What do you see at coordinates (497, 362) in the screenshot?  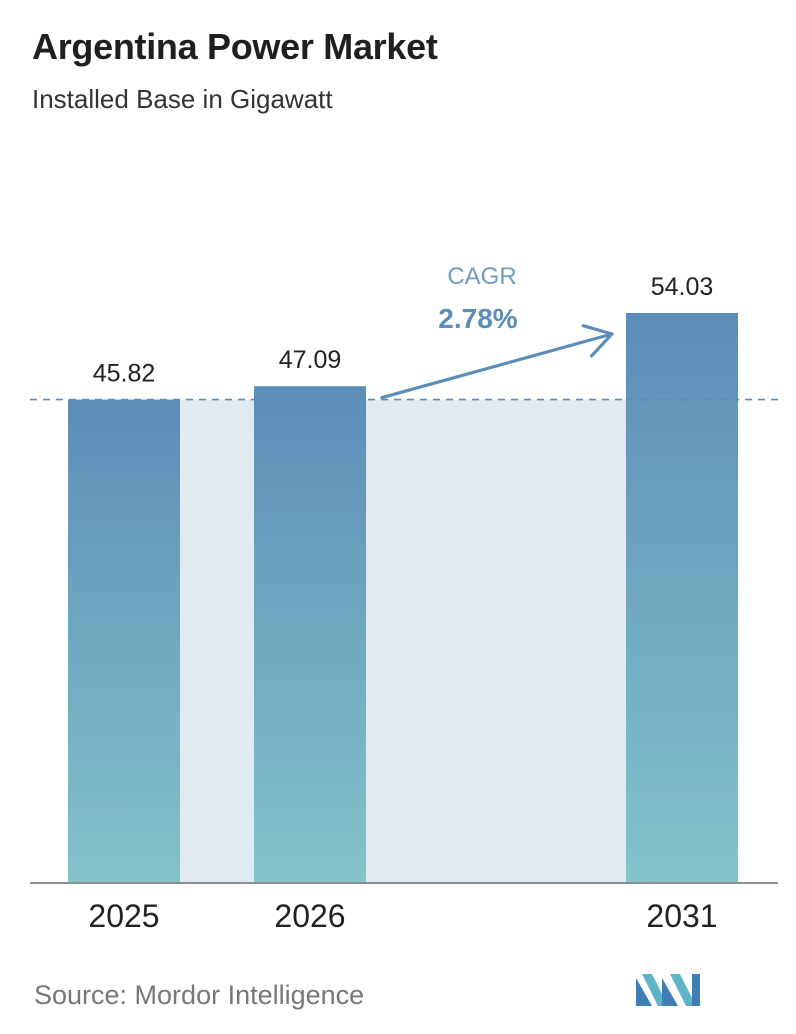 I see `cagr-arrow` at bounding box center [497, 362].